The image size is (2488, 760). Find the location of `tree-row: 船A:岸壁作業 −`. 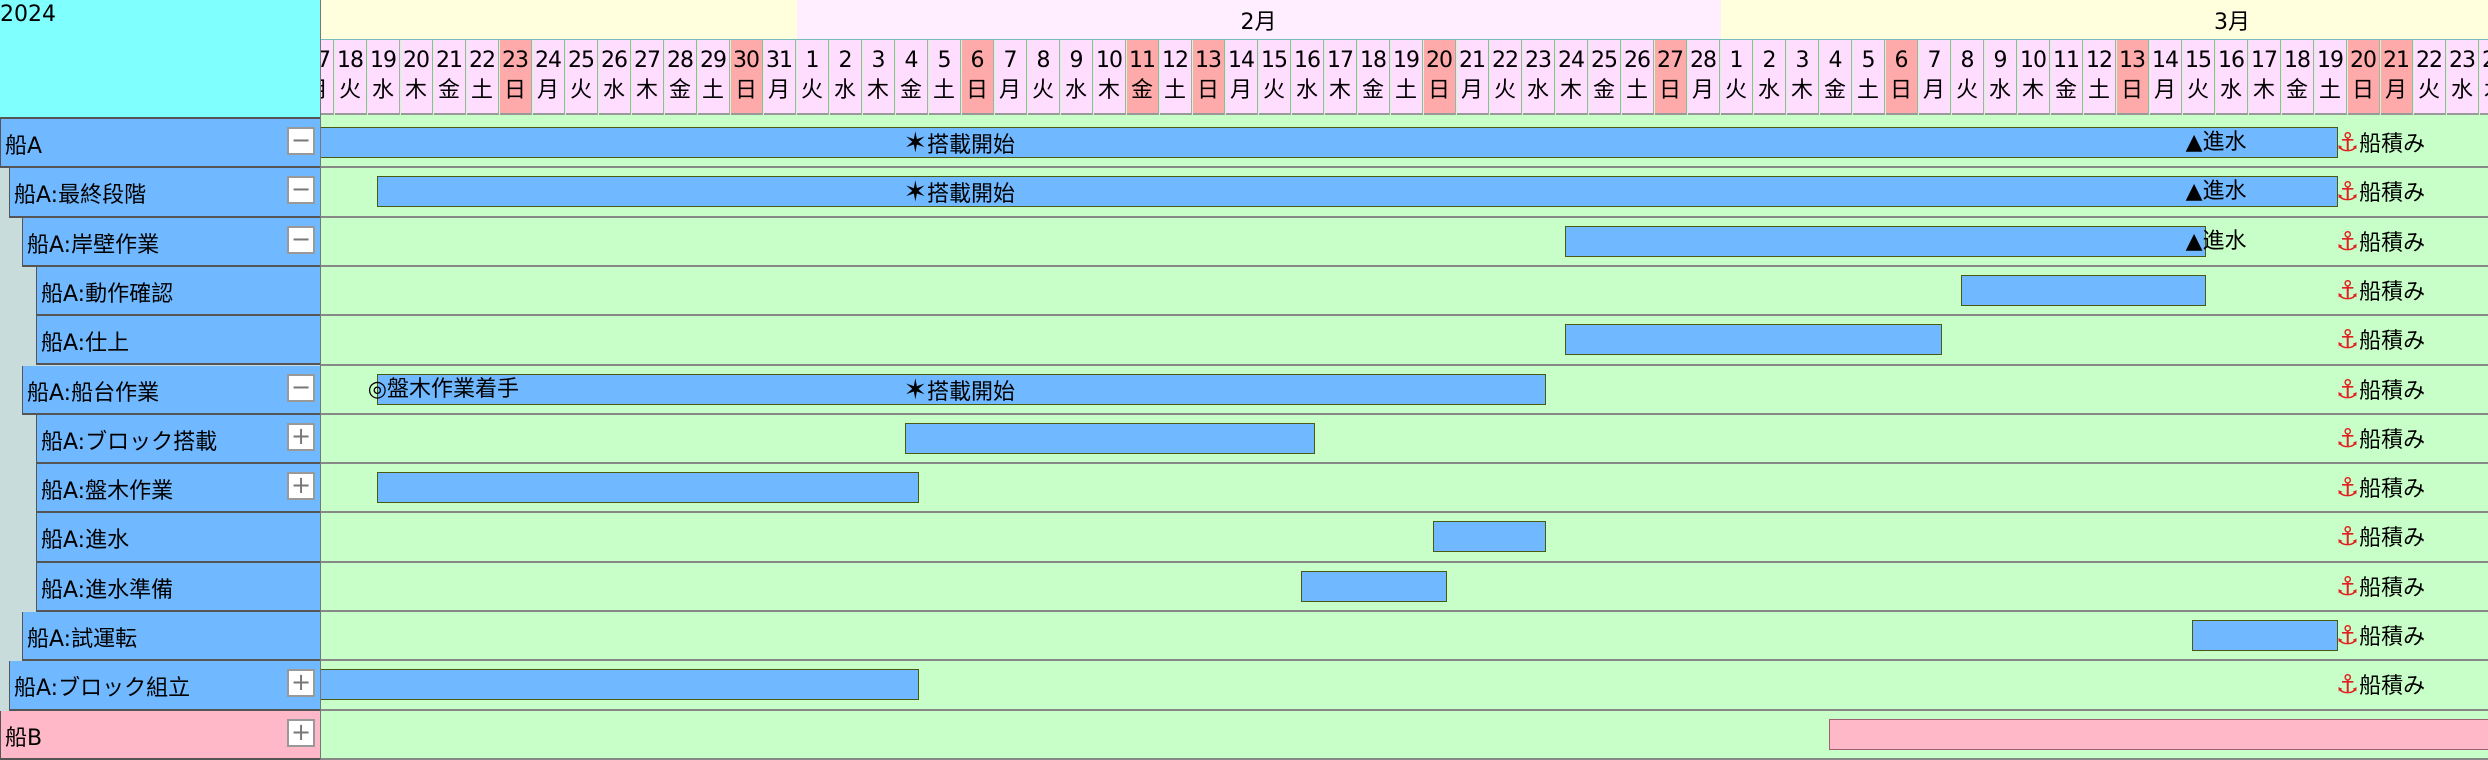

tree-row: 船A:岸壁作業 − is located at coordinates (171, 242).